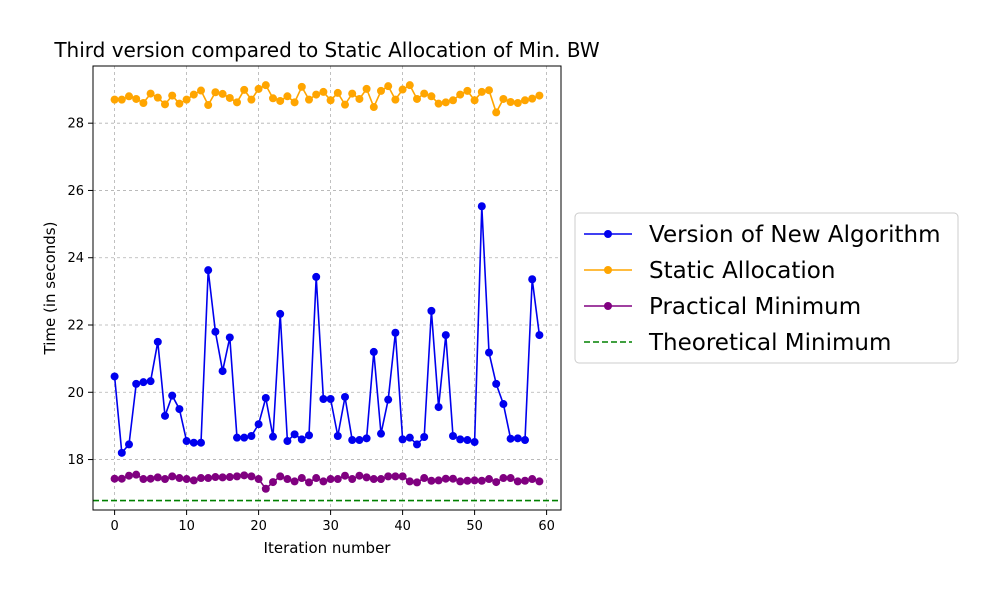 The image size is (1000, 600). I want to click on x-tick-label: 50, so click(474, 526).